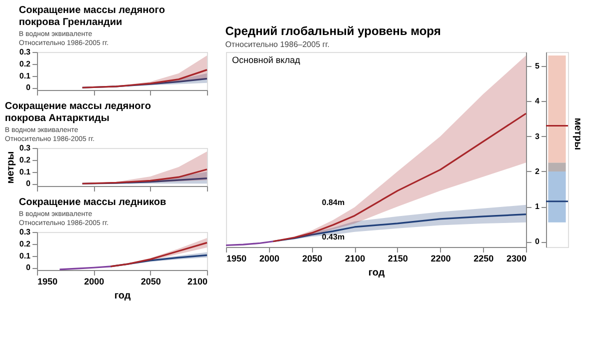 The width and height of the screenshot is (600, 337). I want to click on chart-title: Сокращение массы ледяного покрова Гренландии, so click(91, 16).